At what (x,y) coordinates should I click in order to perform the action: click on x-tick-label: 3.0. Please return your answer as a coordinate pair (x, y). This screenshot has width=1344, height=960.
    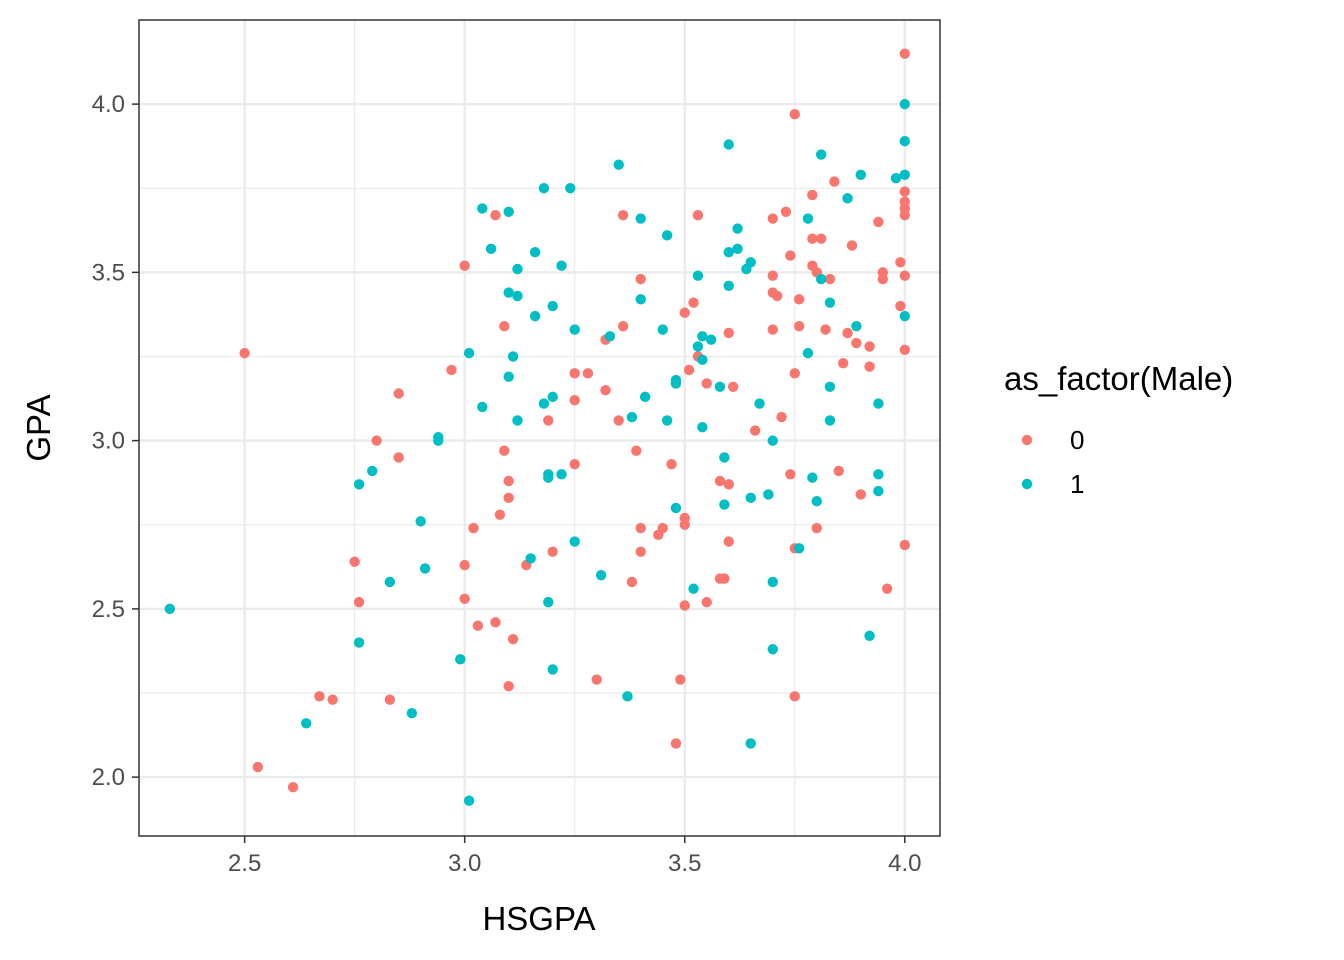
    Looking at the image, I should click on (464, 863).